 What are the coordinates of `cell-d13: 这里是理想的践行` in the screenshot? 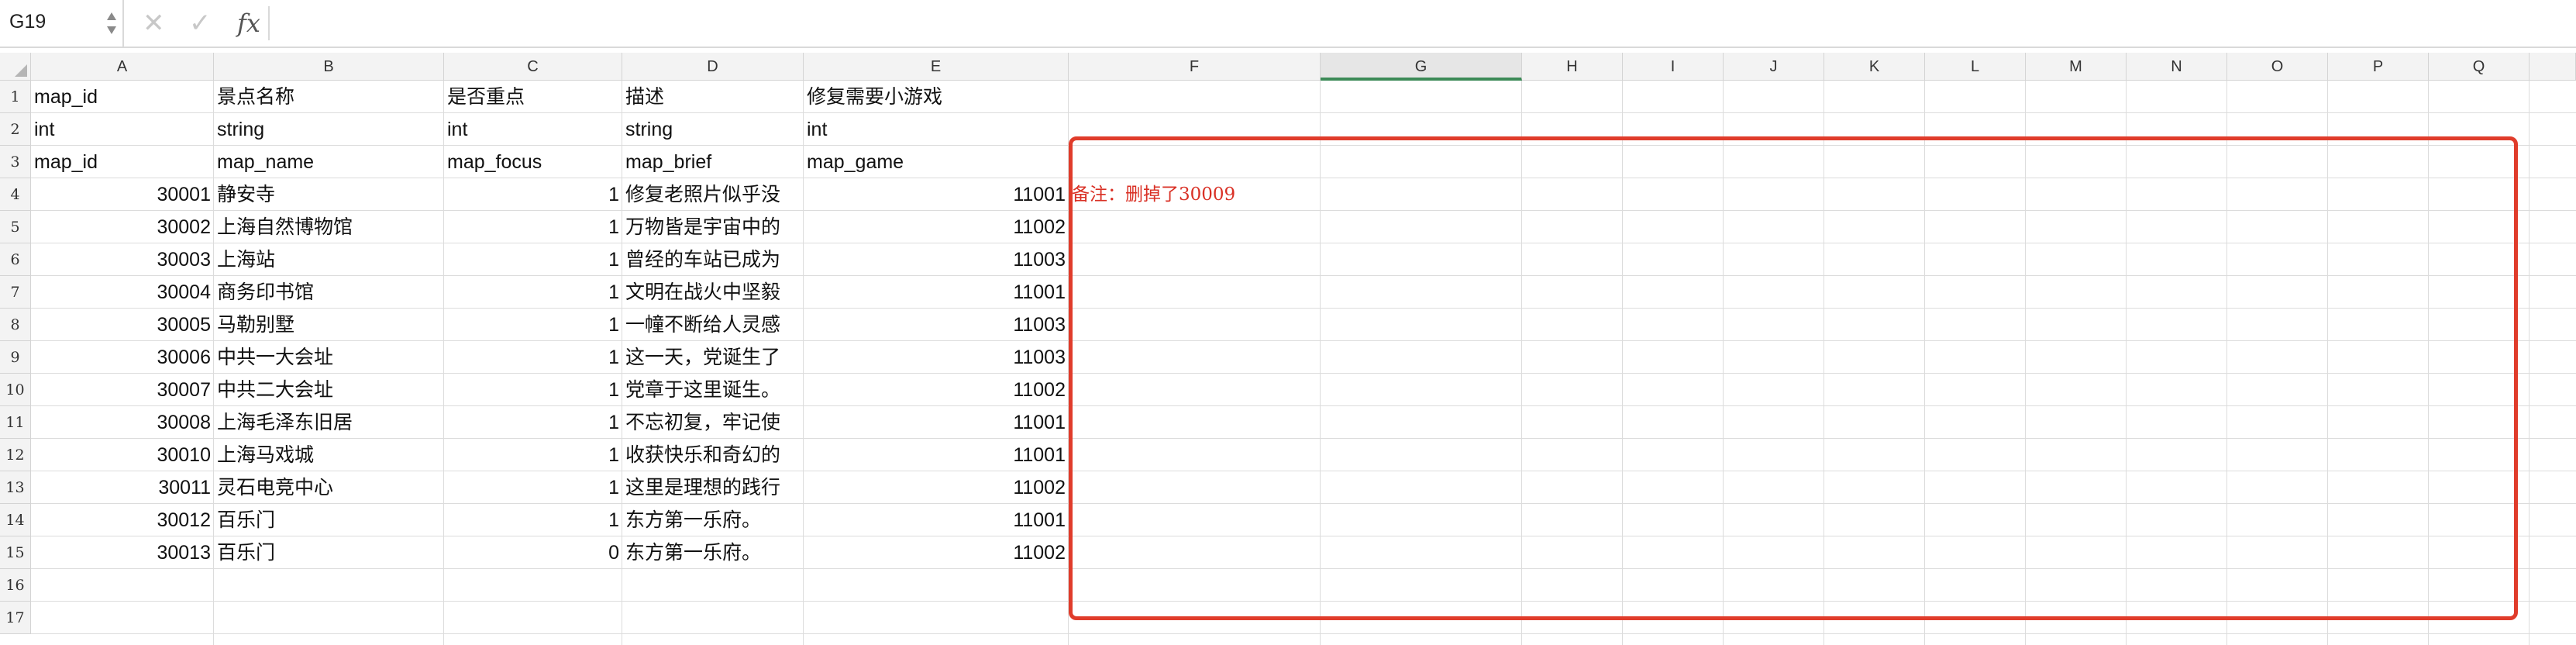 It's located at (703, 487).